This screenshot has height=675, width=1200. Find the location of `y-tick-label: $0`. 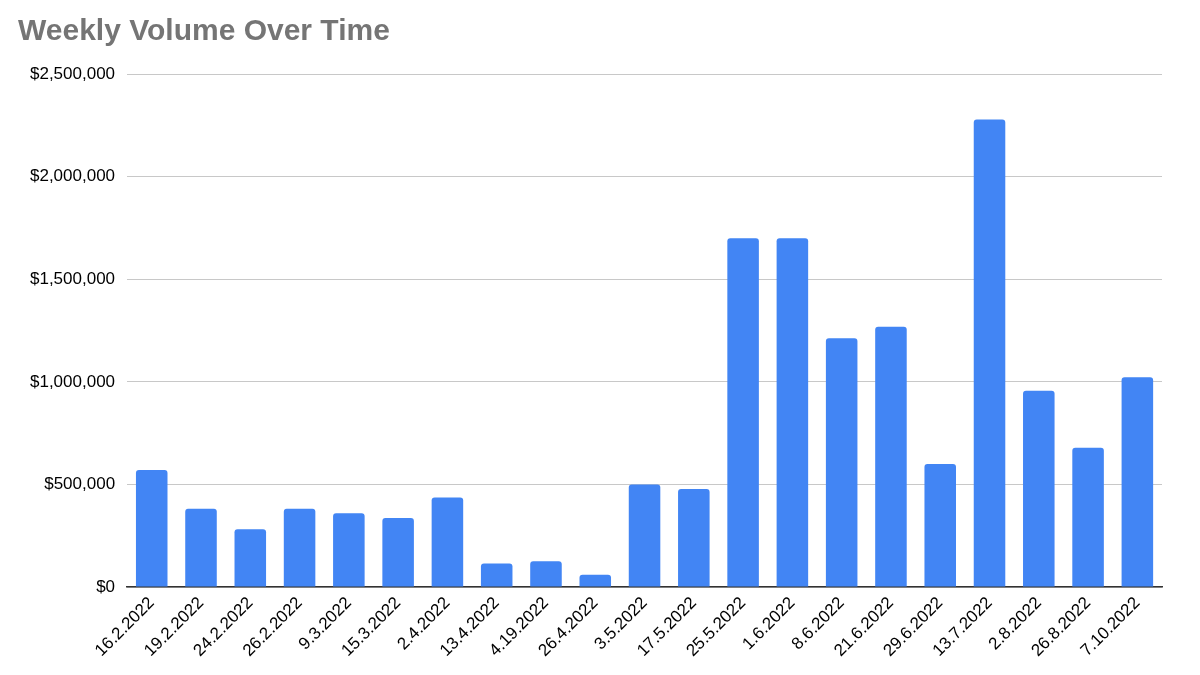

y-tick-label: $0 is located at coordinates (106, 586).